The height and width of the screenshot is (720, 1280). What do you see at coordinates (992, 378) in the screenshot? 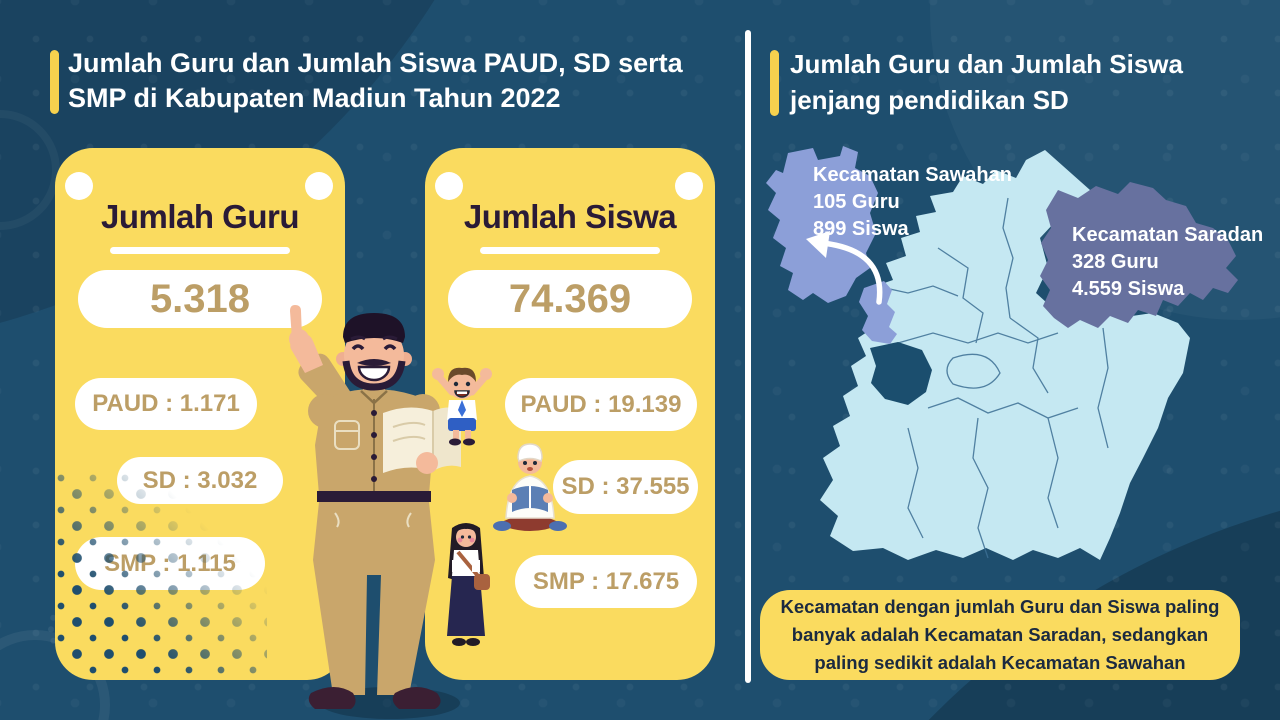
I see `kecamatan-boundaries` at bounding box center [992, 378].